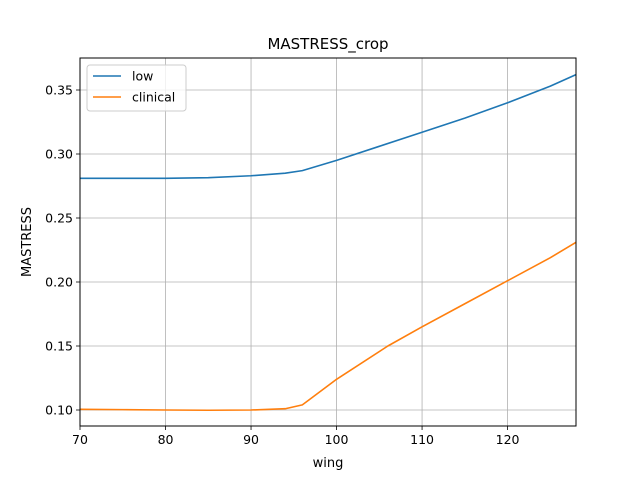  Describe the element at coordinates (59, 410) in the screenshot. I see `y-tick-label: 0.10` at that location.